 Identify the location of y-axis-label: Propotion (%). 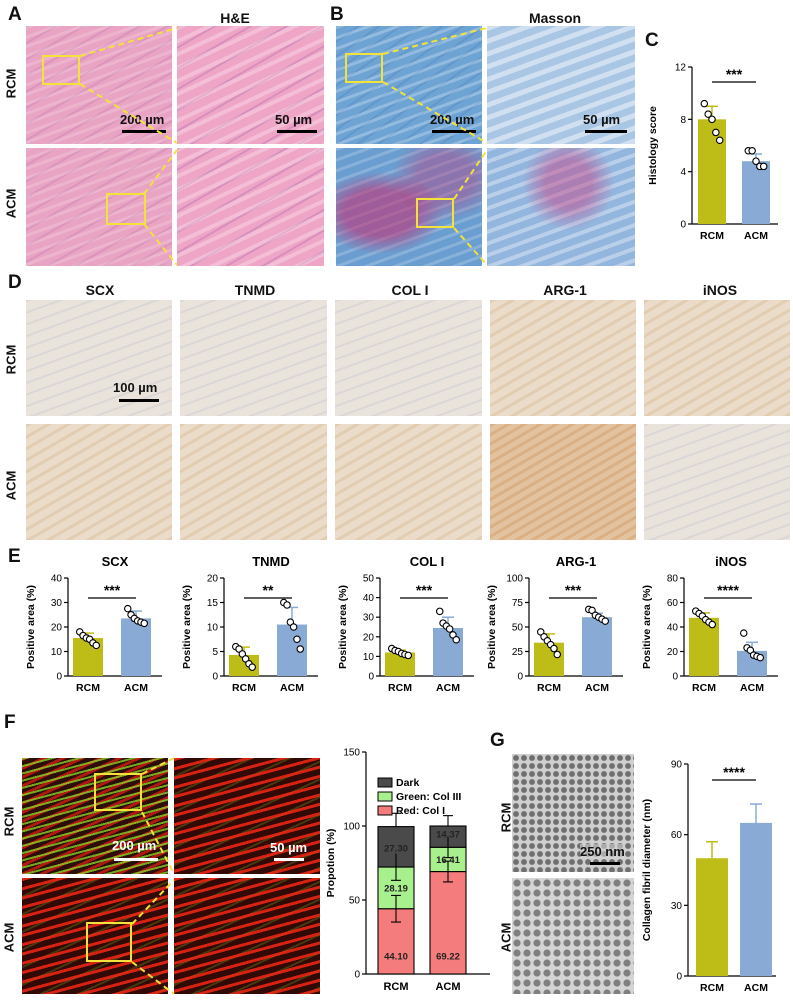
(331, 863).